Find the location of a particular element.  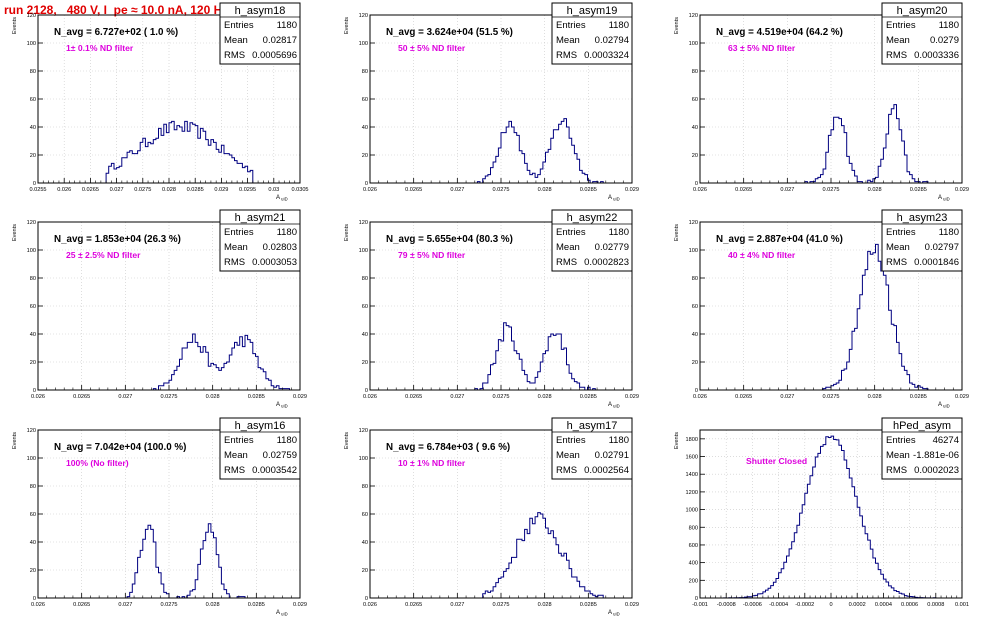

histogram-name: h_asym16 is located at coordinates (260, 426).